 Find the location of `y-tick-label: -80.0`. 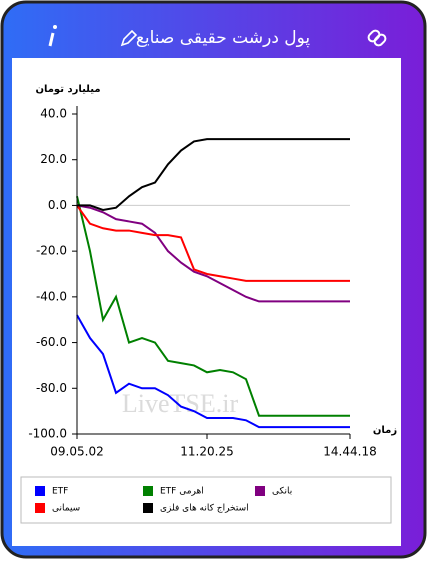

y-tick-label: -80.0 is located at coordinates (51, 388).